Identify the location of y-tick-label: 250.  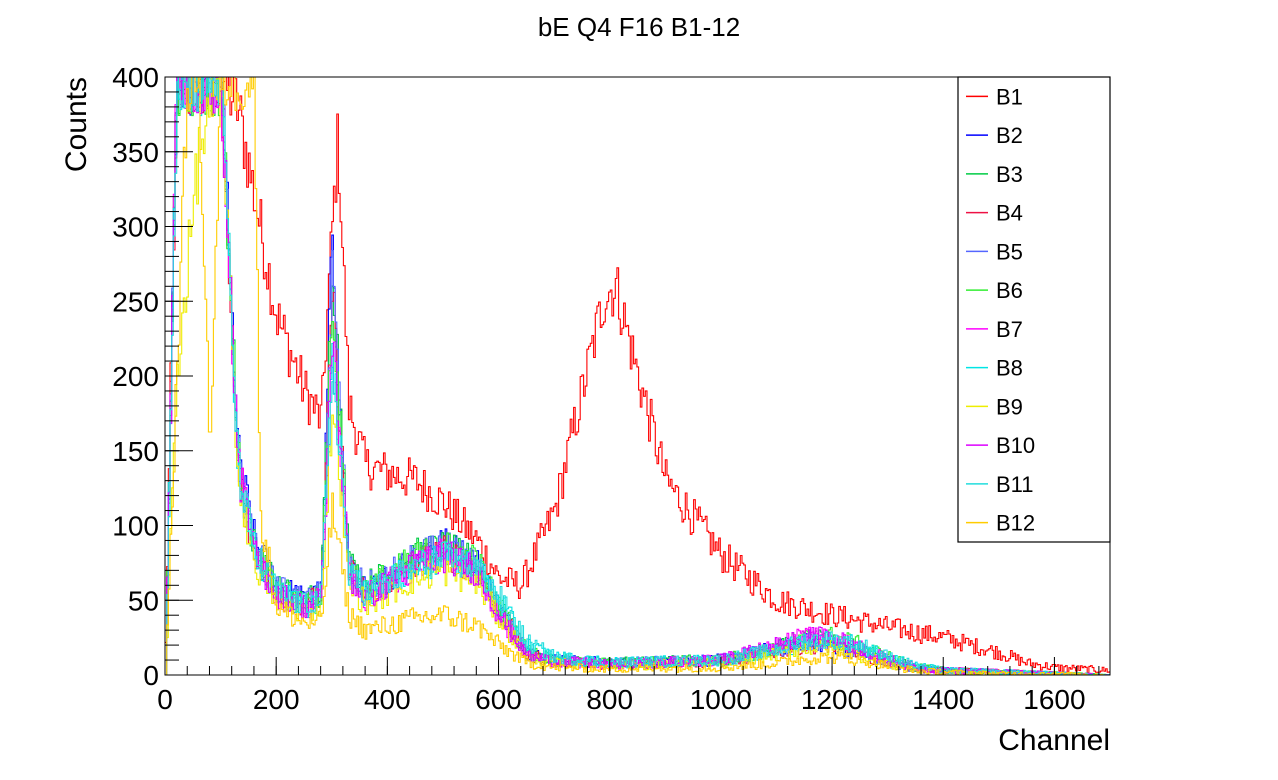
(135, 301).